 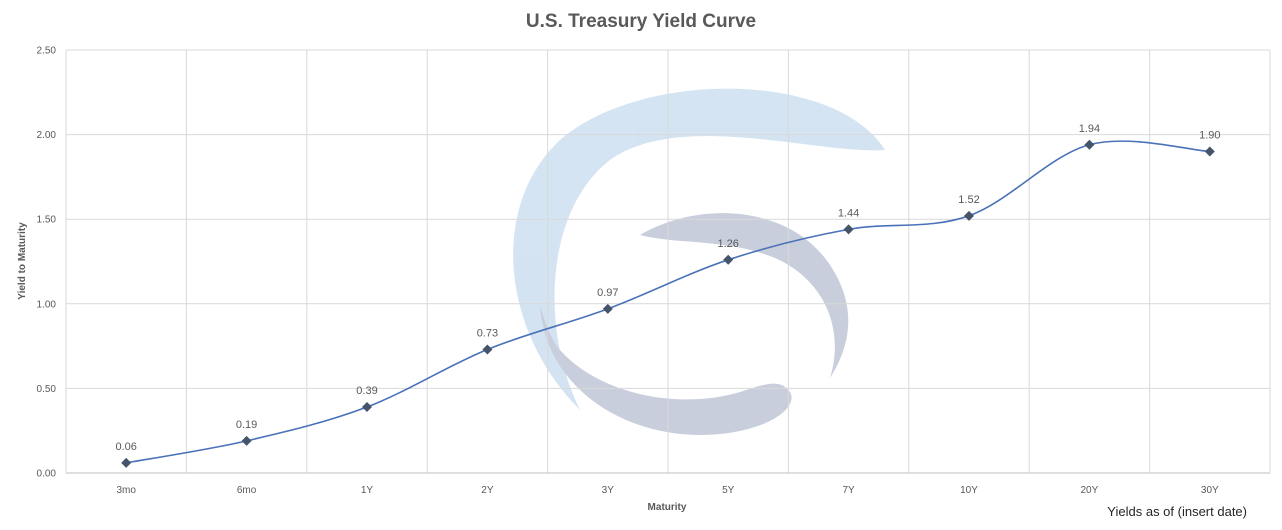 What do you see at coordinates (641, 21) in the screenshot?
I see `chart-title: U.S. Treasury Yield Curve` at bounding box center [641, 21].